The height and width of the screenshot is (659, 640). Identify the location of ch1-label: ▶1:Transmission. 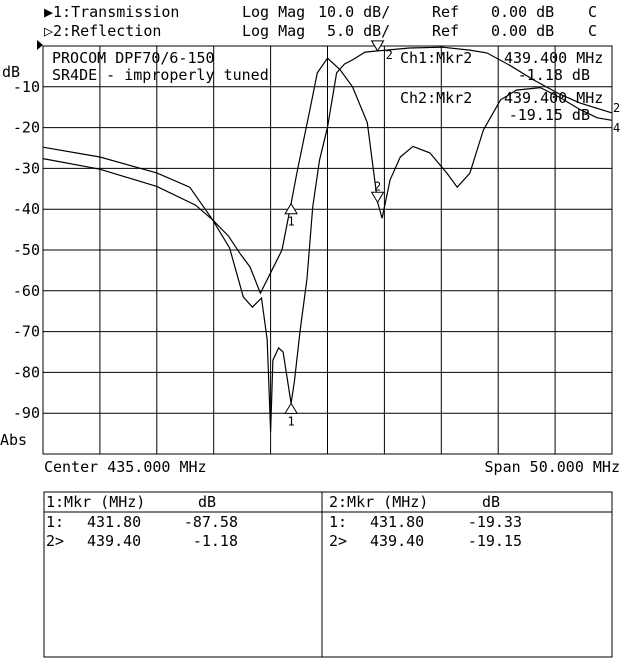
(111, 12).